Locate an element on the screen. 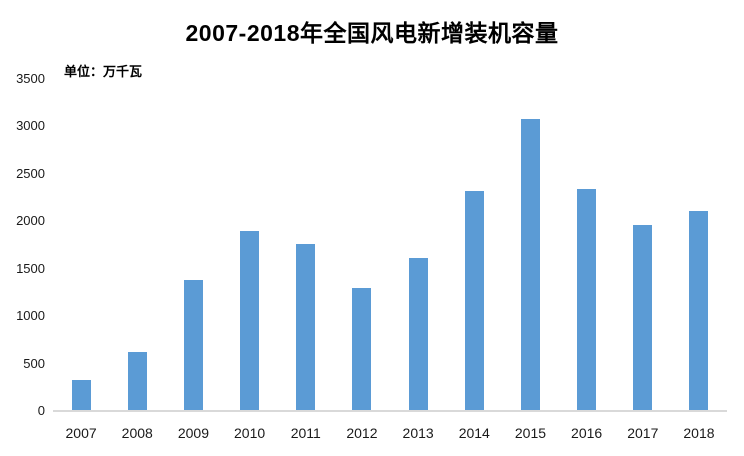  y-tick-label: 3000 is located at coordinates (30, 126).